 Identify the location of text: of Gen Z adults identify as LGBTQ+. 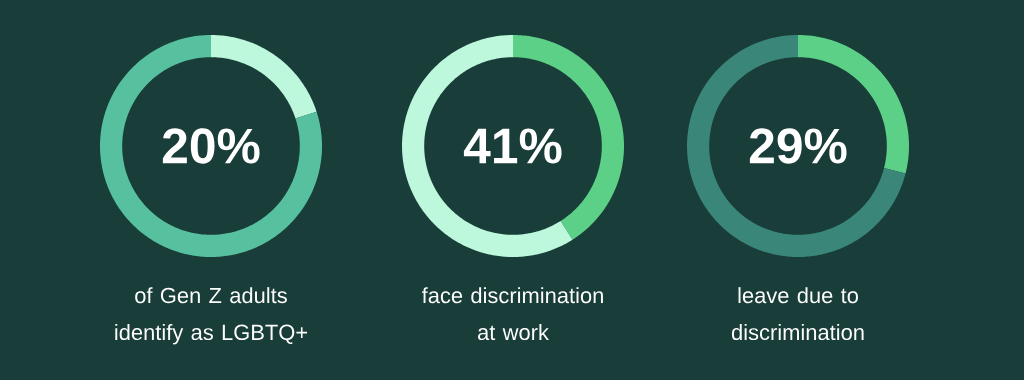
(211, 316).